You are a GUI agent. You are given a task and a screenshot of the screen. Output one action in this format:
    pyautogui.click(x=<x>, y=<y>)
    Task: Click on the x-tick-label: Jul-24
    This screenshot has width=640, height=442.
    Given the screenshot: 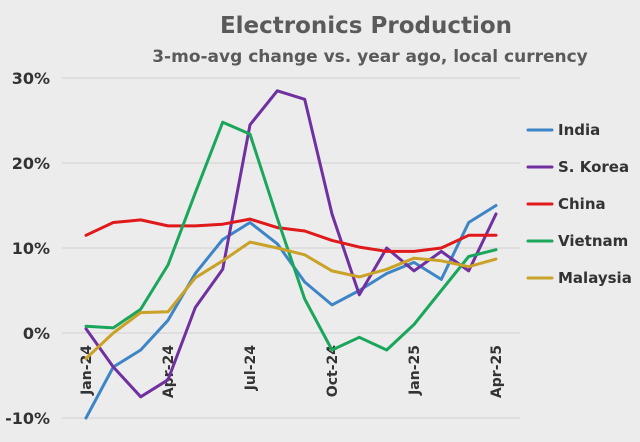 What is the action you would take?
    pyautogui.click(x=251, y=368)
    